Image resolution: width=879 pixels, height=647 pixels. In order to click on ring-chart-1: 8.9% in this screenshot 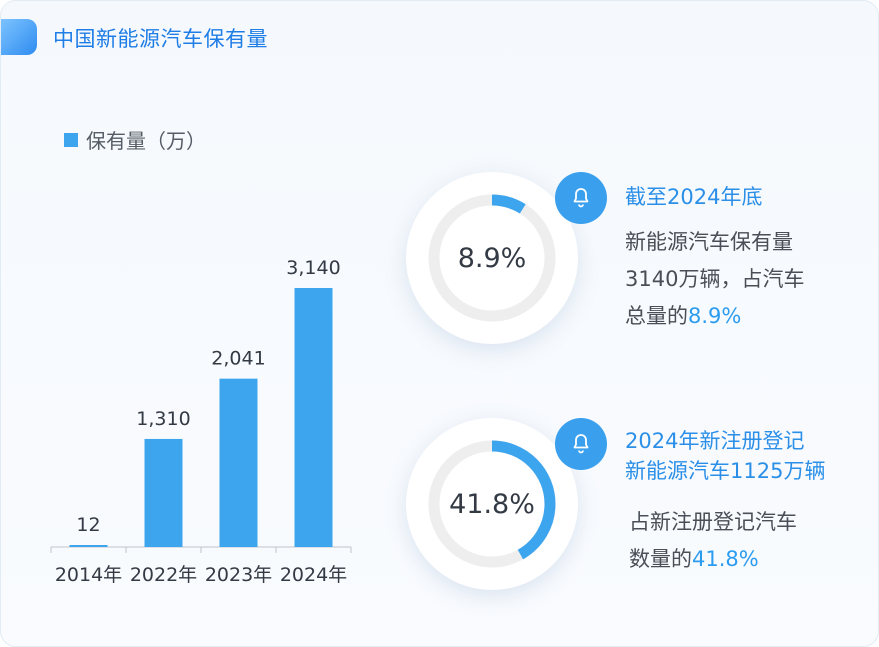, I will do `click(492, 258)`.